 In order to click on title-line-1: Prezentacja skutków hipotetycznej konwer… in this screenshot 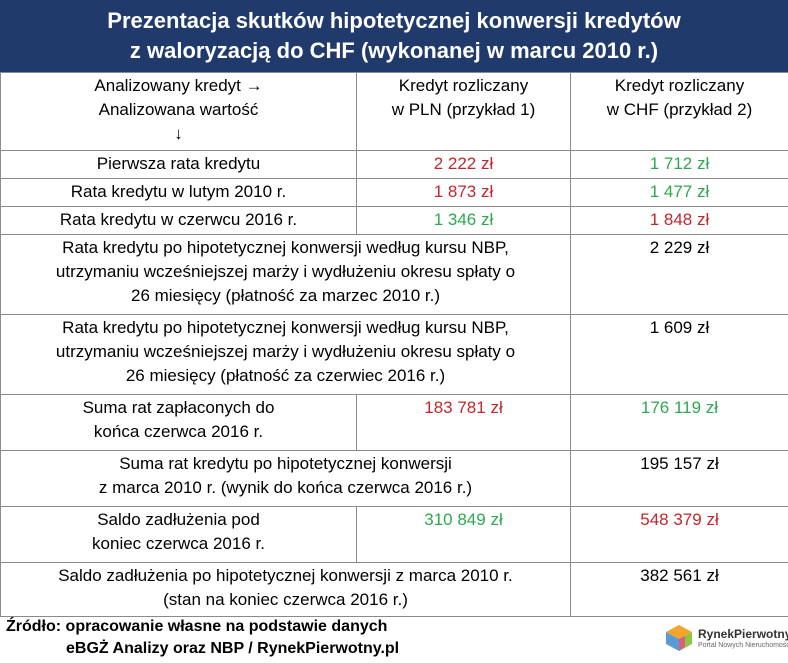, I will do `click(394, 20)`.